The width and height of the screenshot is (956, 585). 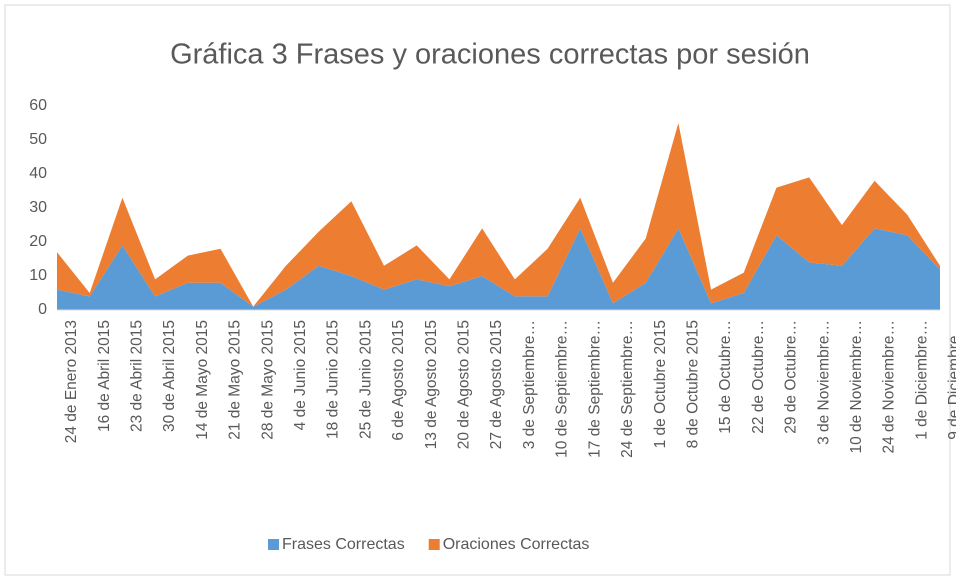 What do you see at coordinates (38, 207) in the screenshot?
I see `y-tick-label: 30` at bounding box center [38, 207].